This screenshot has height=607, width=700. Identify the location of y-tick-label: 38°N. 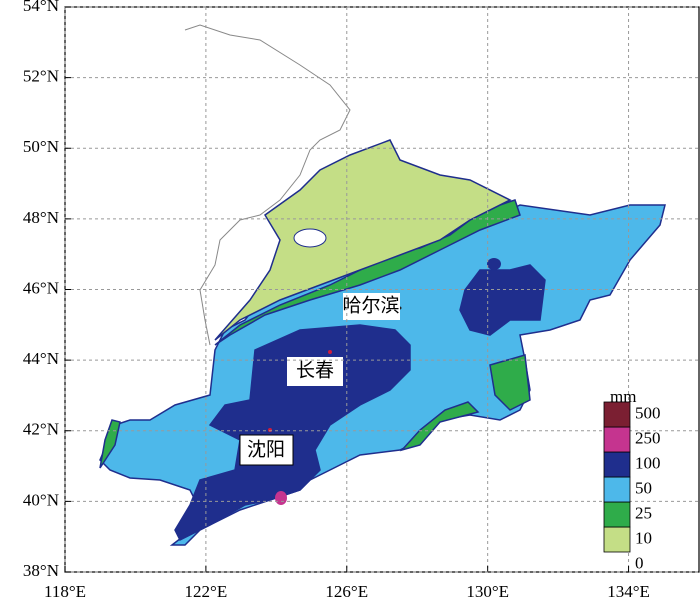
(41, 570).